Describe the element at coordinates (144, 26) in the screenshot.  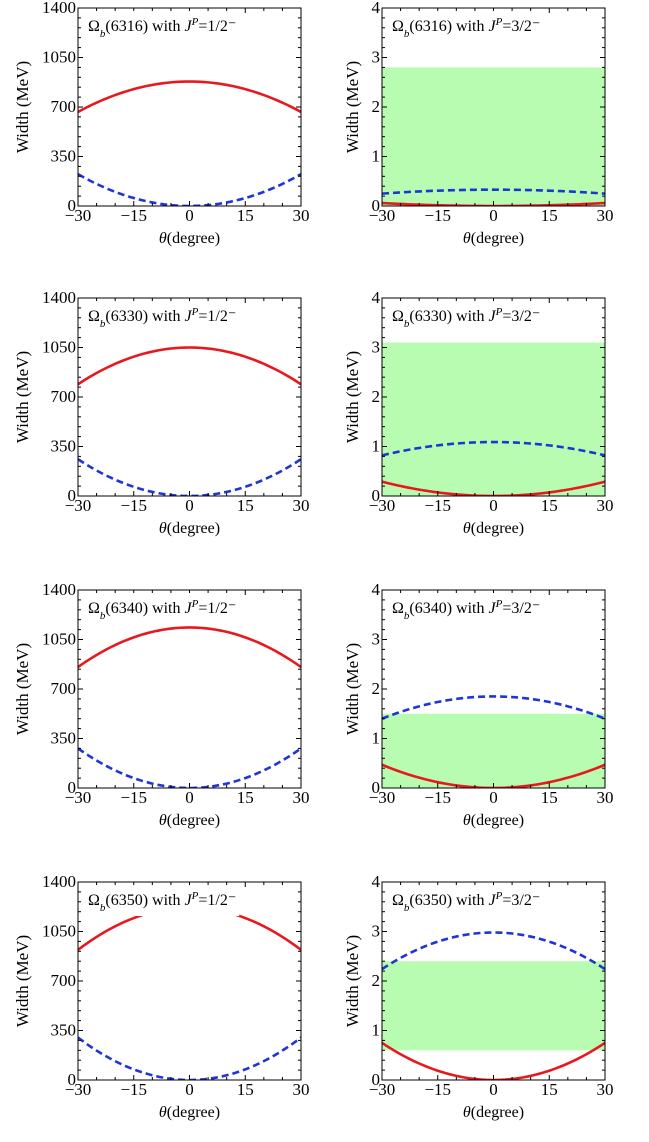
I see `chart-title-part: (6316) with` at that location.